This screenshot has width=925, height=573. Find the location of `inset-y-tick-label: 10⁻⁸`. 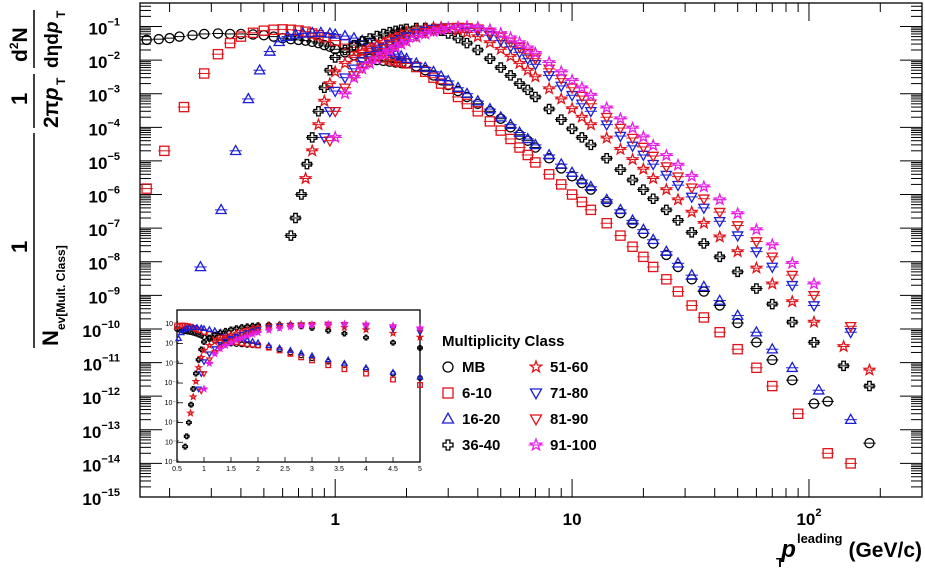

inset-y-tick-label: 10⁻⁸ is located at coordinates (172, 462).